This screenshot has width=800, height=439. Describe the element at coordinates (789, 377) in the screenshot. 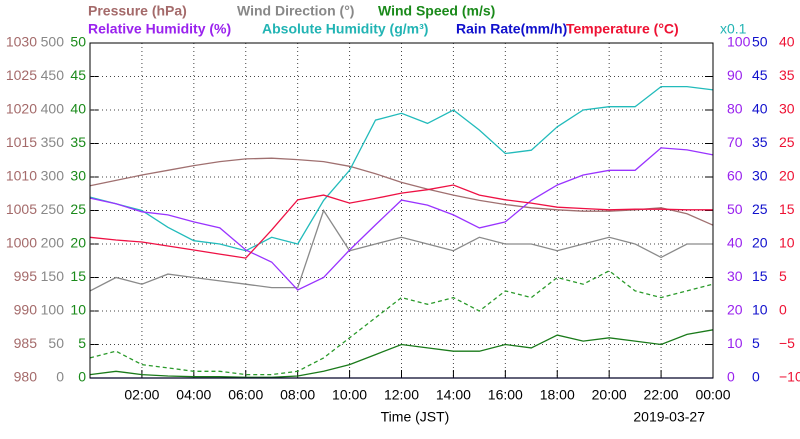

I see `y-tick-label: −10` at that location.